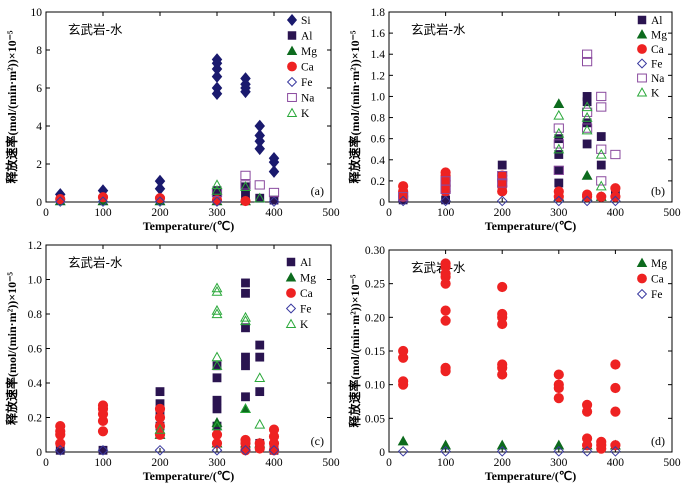 The width and height of the screenshot is (687, 493). I want to click on x-tick-label: 0, so click(389, 463).